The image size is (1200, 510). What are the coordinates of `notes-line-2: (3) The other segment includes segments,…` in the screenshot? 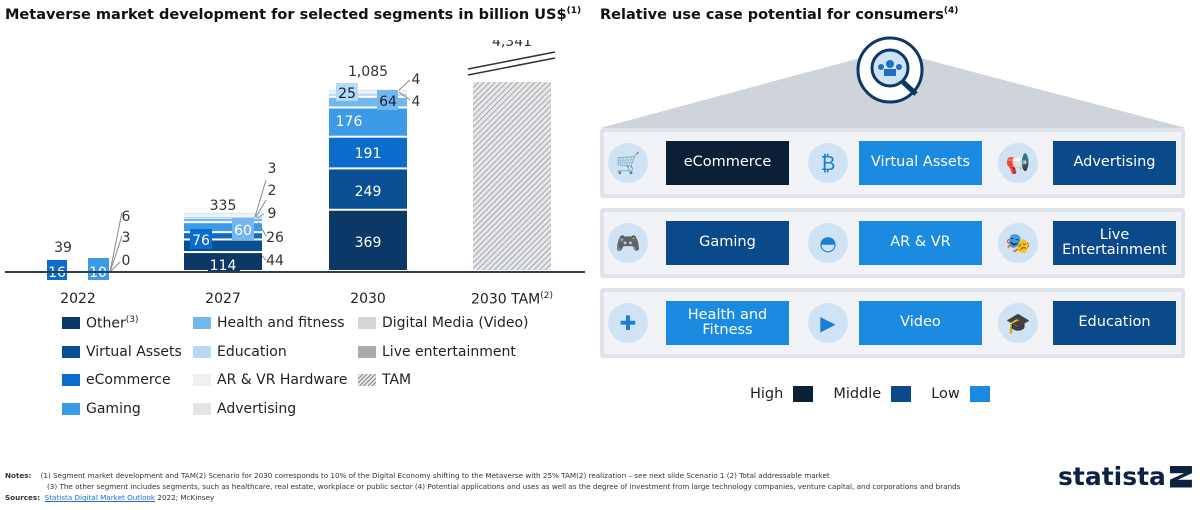 It's located at (503, 486).